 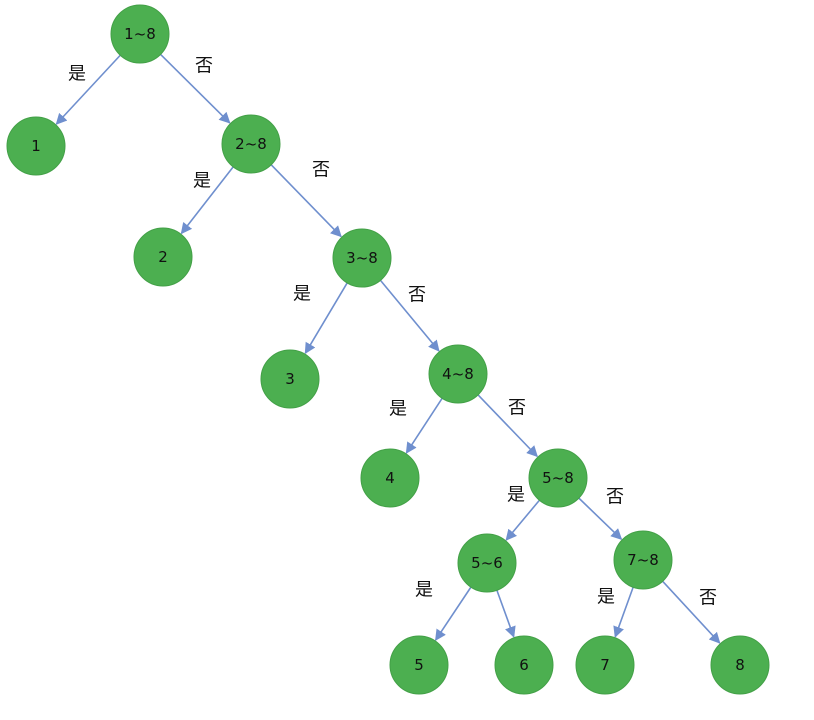 I want to click on edge-label-no-n2-8-to-n3-8: 否, so click(x=321, y=170).